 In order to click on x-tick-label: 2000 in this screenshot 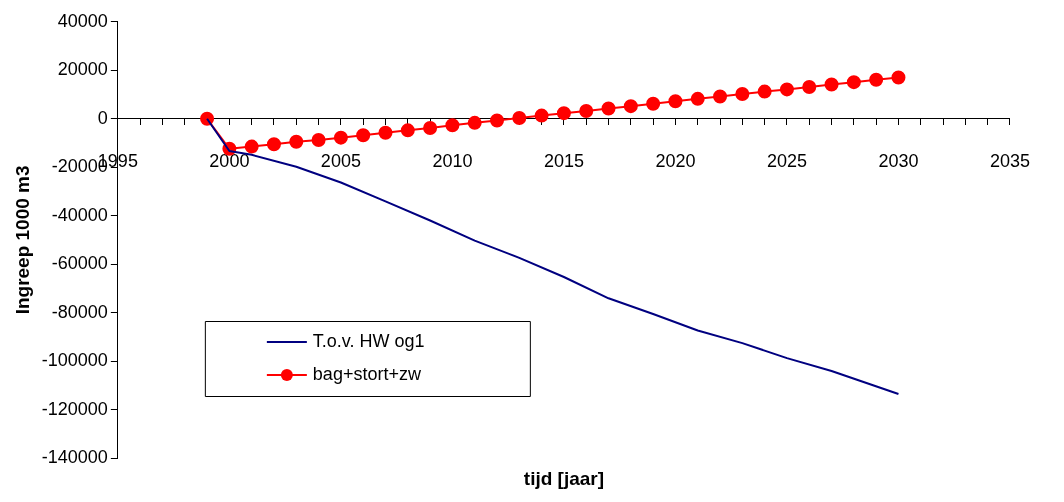, I will do `click(229, 160)`.